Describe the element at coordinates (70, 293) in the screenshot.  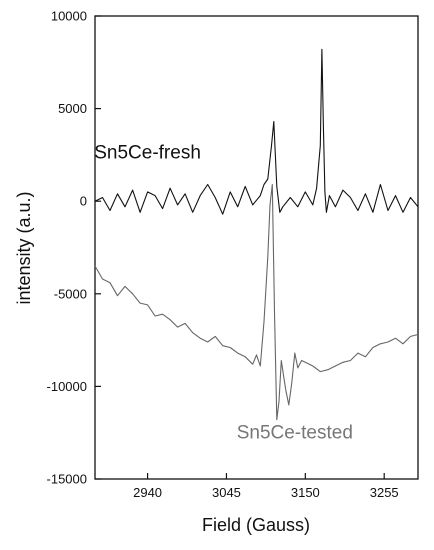
I see `y-tick-label: -5000` at that location.